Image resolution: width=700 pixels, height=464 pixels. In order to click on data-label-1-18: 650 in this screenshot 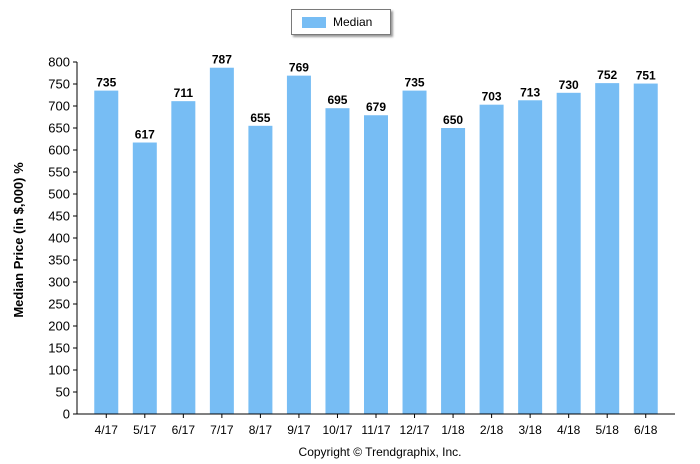, I will do `click(453, 120)`.